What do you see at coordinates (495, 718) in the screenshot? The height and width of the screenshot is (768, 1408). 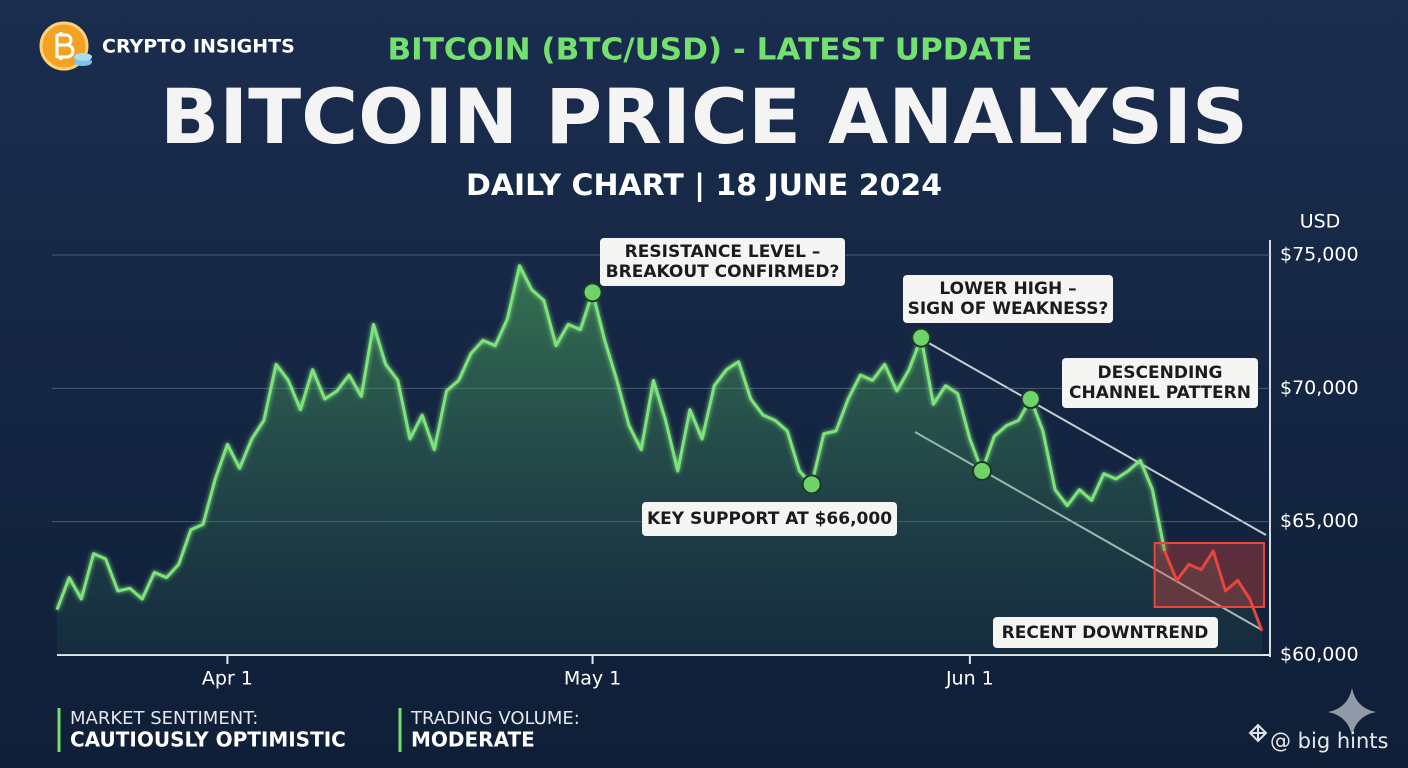 I see `footer-label: TRADING VOLUME:` at bounding box center [495, 718].